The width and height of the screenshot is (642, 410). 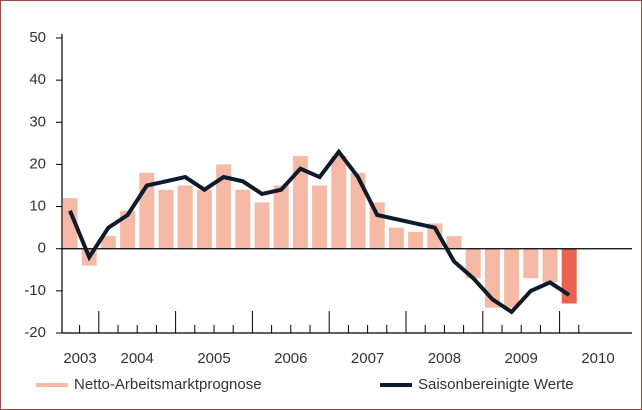 What do you see at coordinates (213, 358) in the screenshot?
I see `x-tick-label: 2005` at bounding box center [213, 358].